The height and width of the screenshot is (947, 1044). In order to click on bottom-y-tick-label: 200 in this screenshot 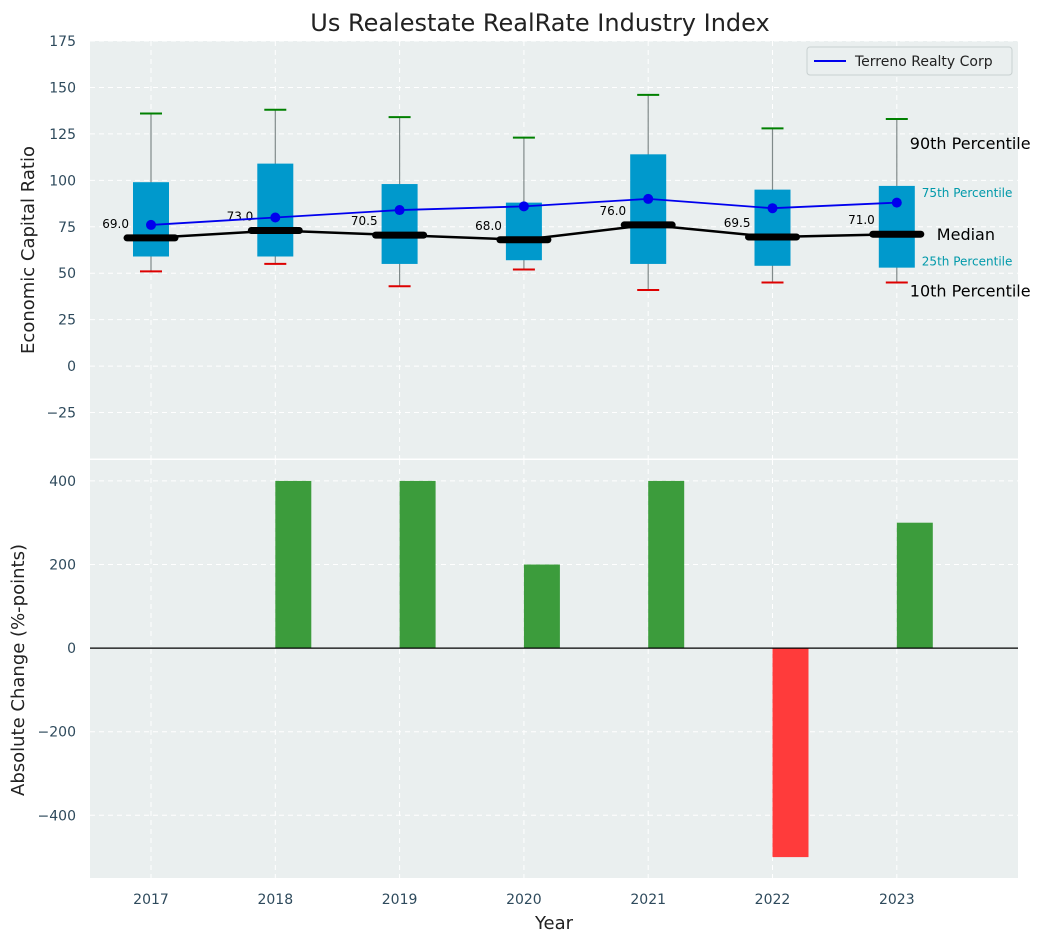, I will do `click(62, 566)`.